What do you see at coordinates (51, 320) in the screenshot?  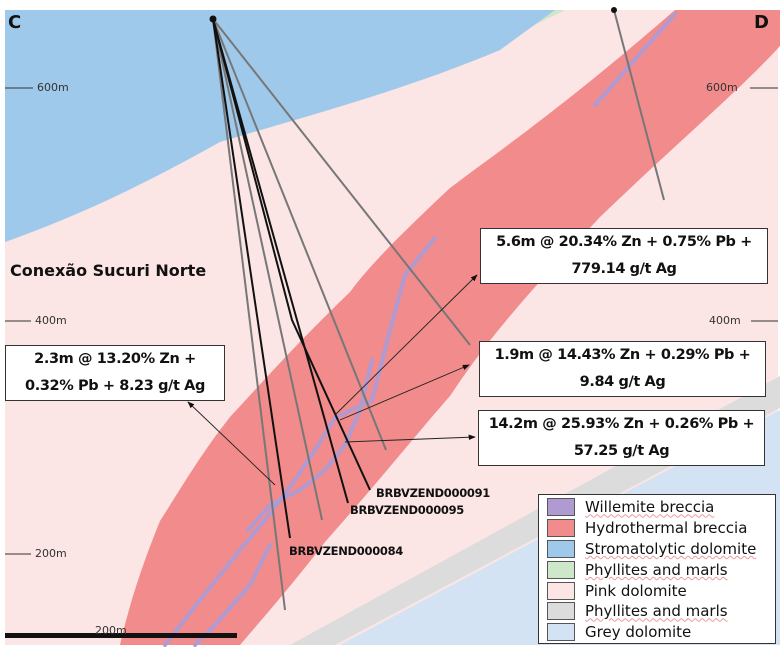 I see `depth-label-400-left: 400m` at bounding box center [51, 320].